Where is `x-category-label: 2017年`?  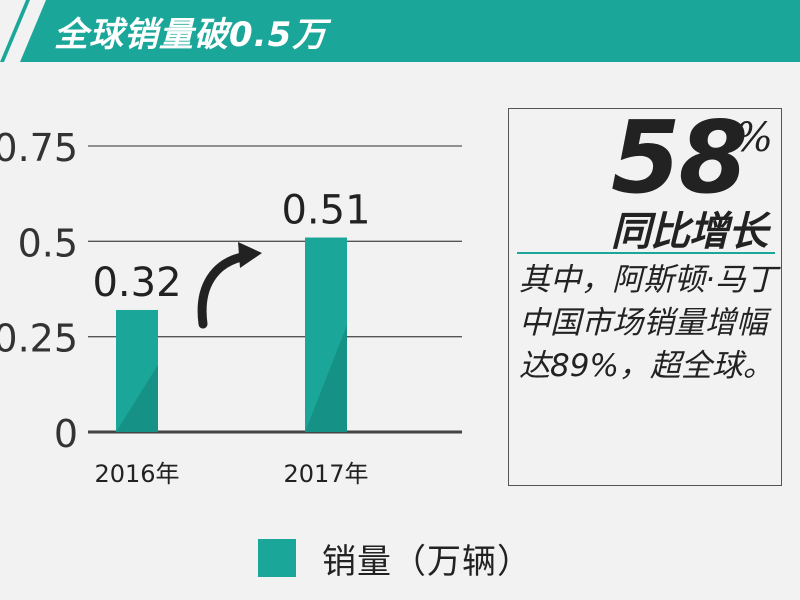 x-category-label: 2017年 is located at coordinates (325, 474).